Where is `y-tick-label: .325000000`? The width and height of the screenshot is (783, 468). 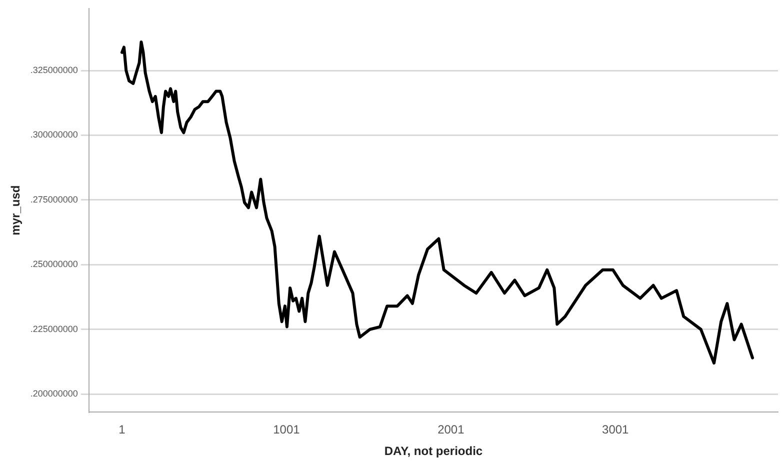 y-tick-label: .325000000 is located at coordinates (54, 70).